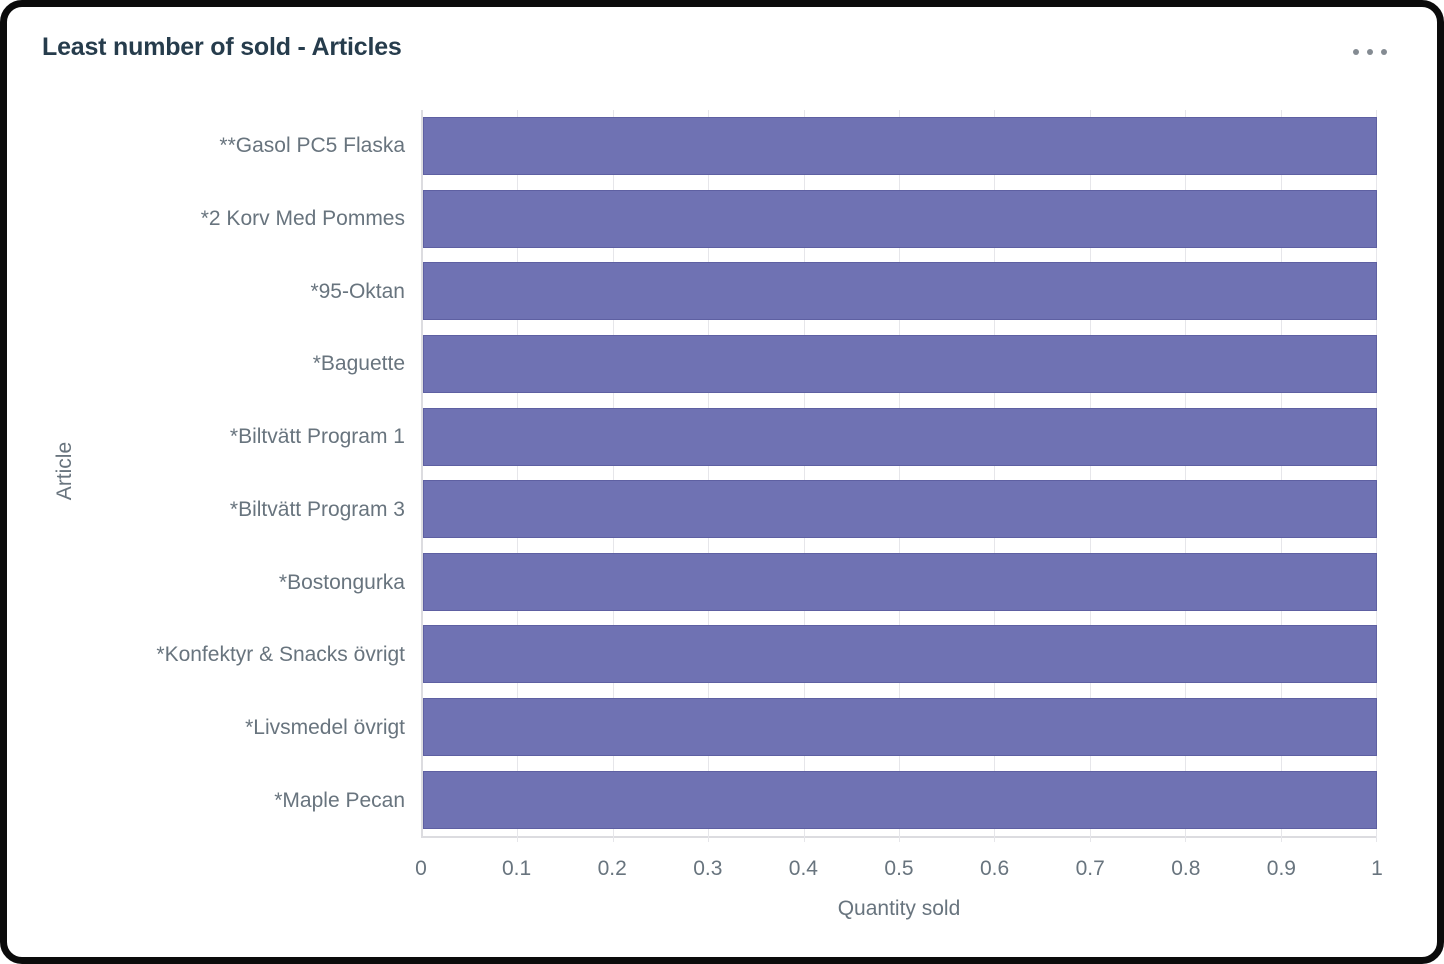  Describe the element at coordinates (339, 800) in the screenshot. I see `category-label: *Maple Pecan` at that location.